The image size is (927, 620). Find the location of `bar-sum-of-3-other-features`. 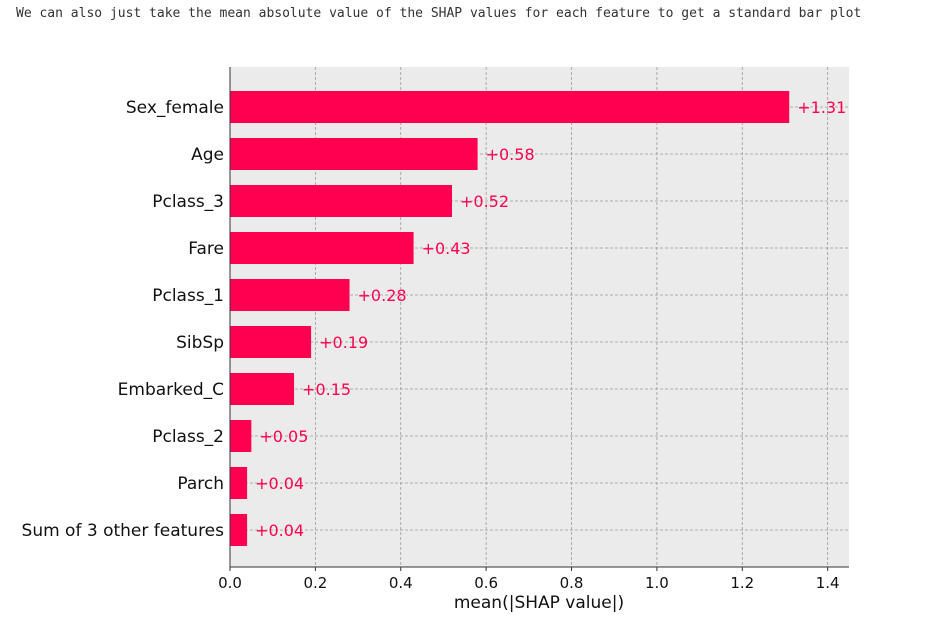

bar-sum-of-3-other-features is located at coordinates (239, 530).